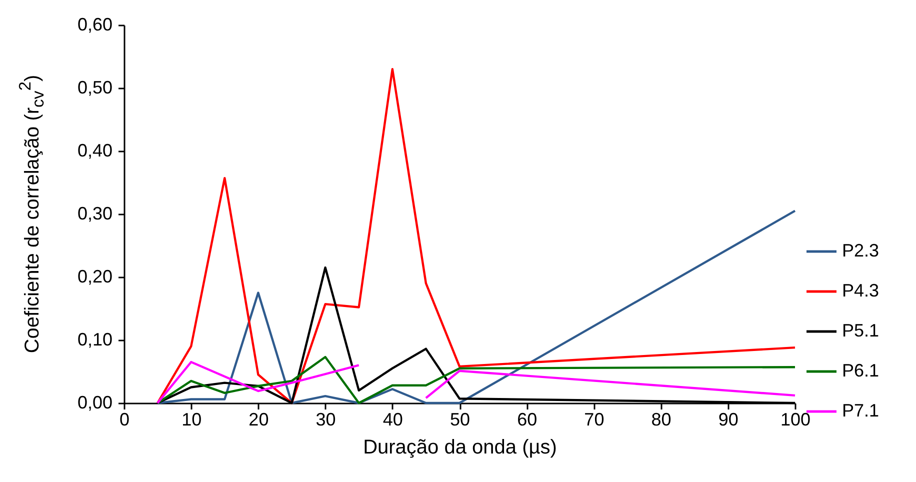 The width and height of the screenshot is (916, 482). Describe the element at coordinates (258, 420) in the screenshot. I see `x-tick-label: 20` at that location.